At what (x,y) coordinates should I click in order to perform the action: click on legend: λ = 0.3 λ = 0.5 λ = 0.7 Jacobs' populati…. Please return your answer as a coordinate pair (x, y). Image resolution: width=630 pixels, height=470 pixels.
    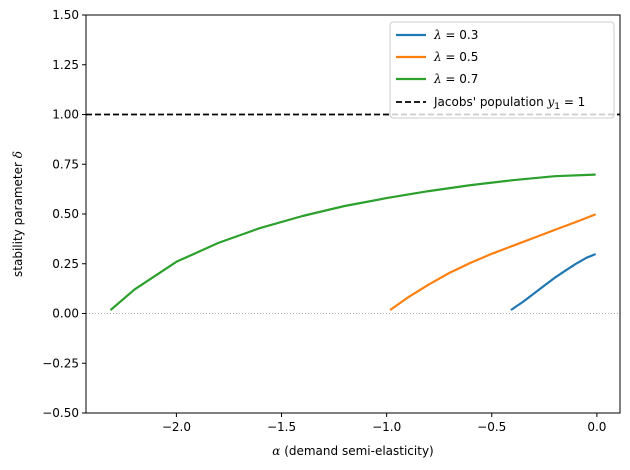
    Looking at the image, I should click on (502, 70).